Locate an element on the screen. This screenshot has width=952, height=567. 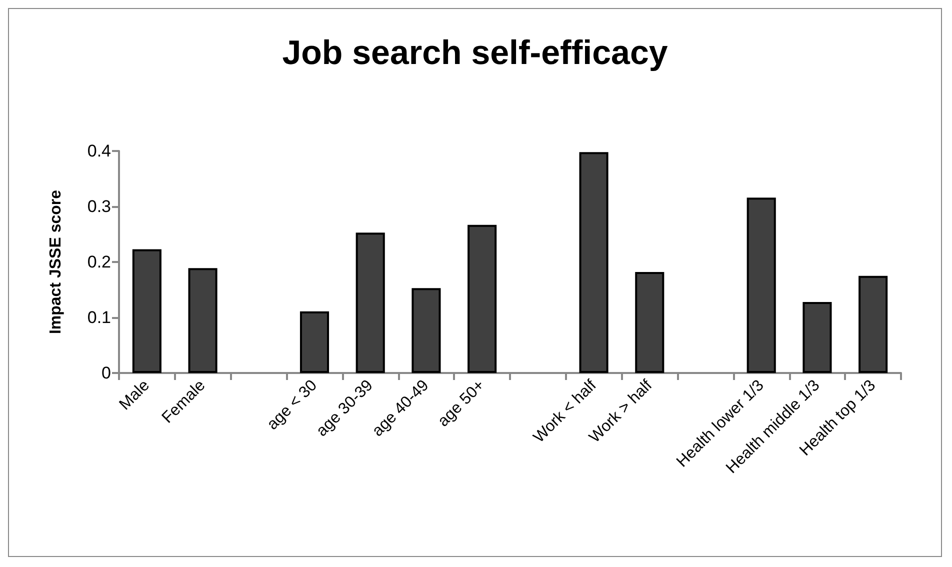
chart-title: Job search self-efficacy is located at coordinates (475, 53).